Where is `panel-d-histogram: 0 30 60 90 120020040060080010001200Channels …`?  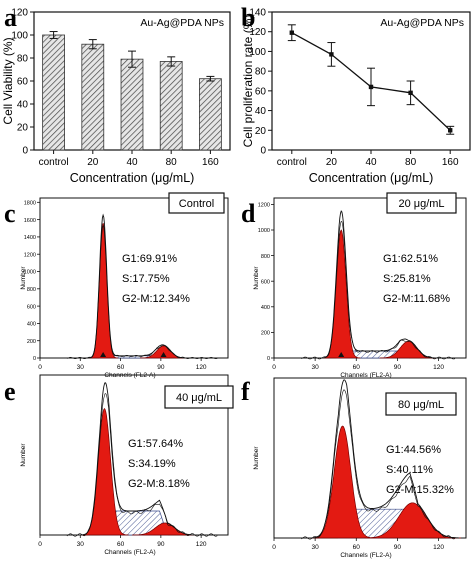
panel-d-histogram: 0 30 60 90 120020040060080010001200Channels … is located at coordinates (360, 285).